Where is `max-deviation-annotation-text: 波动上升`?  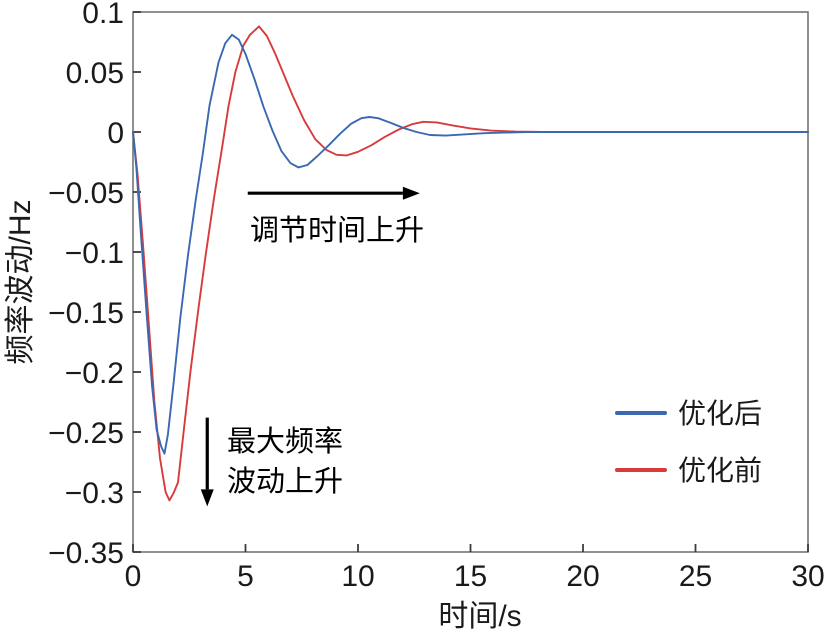 max-deviation-annotation-text: 波动上升 is located at coordinates (285, 481).